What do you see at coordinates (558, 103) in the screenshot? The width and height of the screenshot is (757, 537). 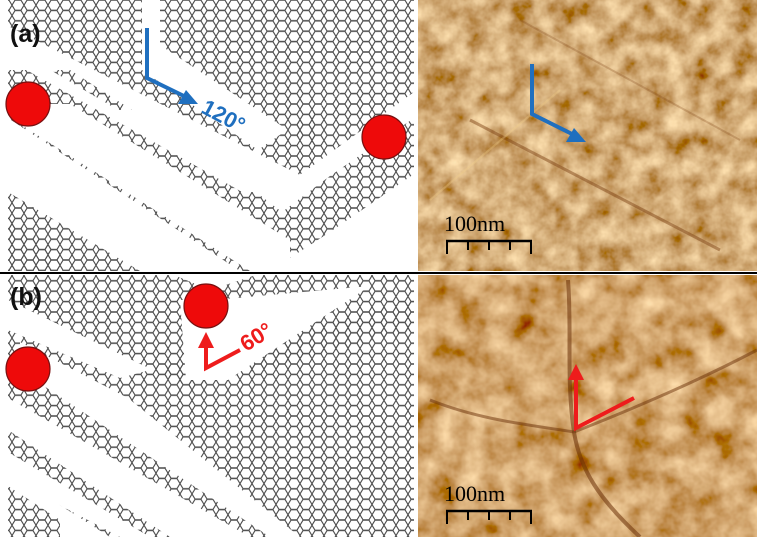 I see `angle-arrow-a-right` at bounding box center [558, 103].